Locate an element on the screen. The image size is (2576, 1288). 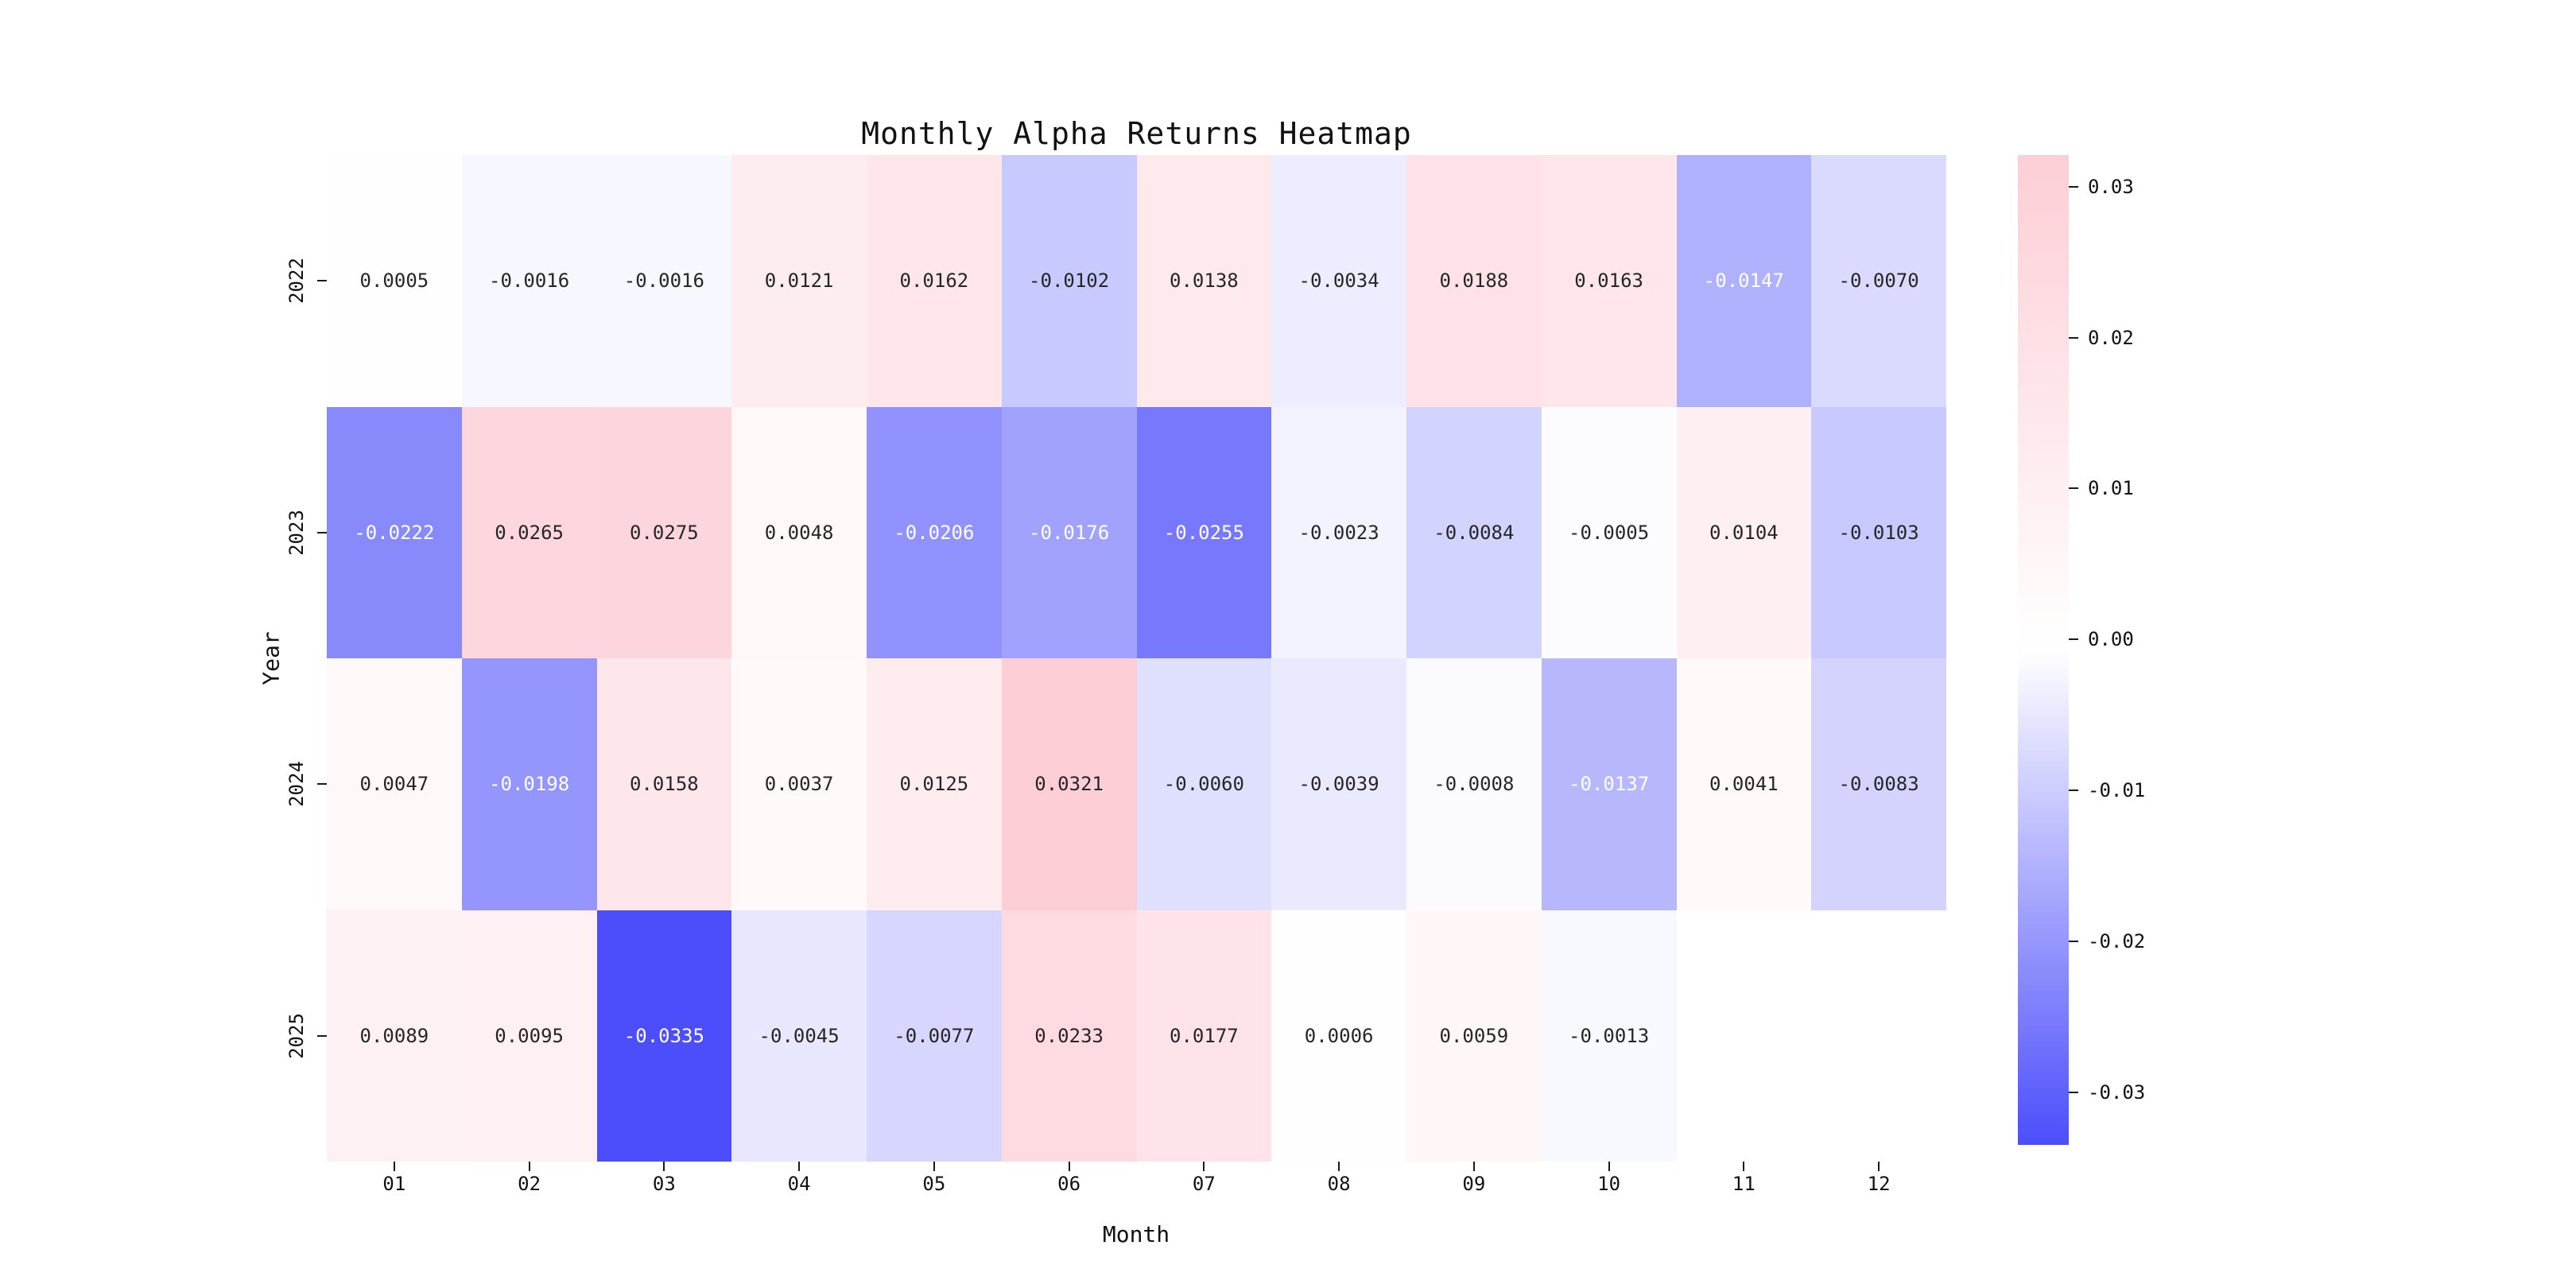
heatmap-cell: 0.0059 is located at coordinates (1474, 1036).